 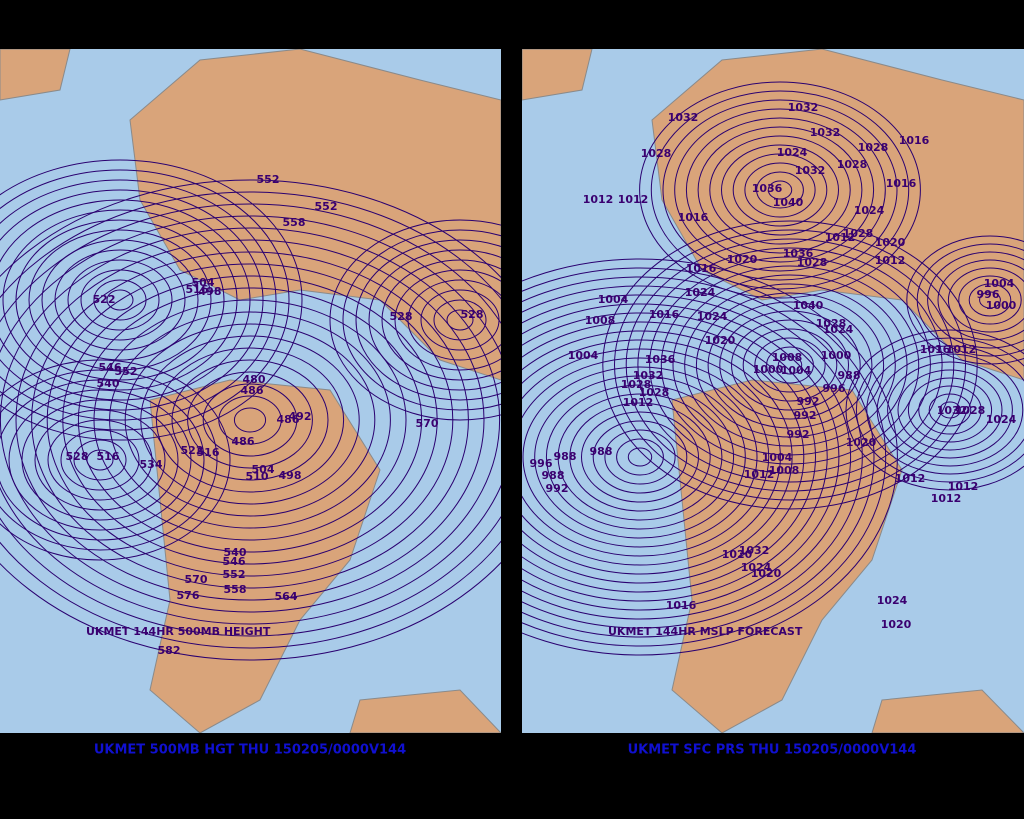 What do you see at coordinates (169, 650) in the screenshot?
I see `contour-label: 582` at bounding box center [169, 650].